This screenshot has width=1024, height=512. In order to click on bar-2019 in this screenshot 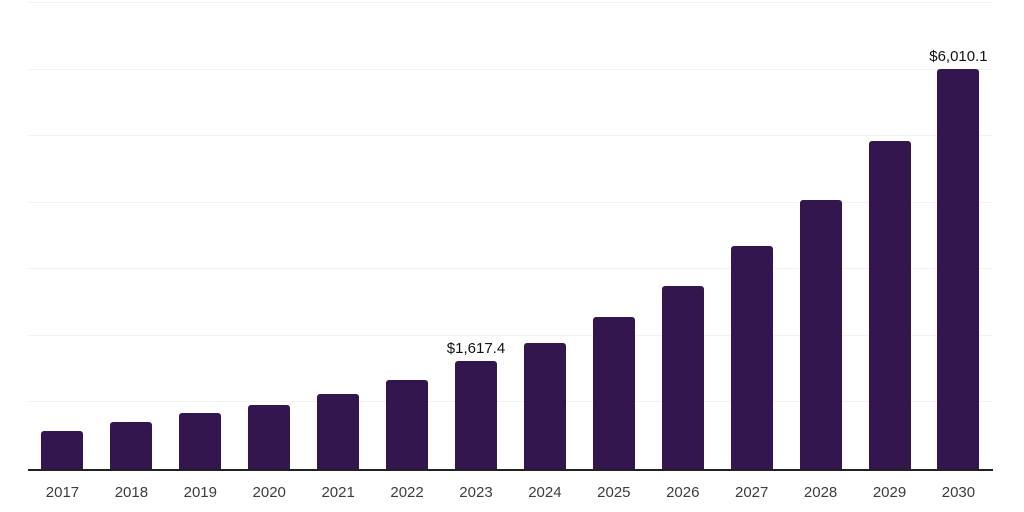, I will do `click(200, 441)`.